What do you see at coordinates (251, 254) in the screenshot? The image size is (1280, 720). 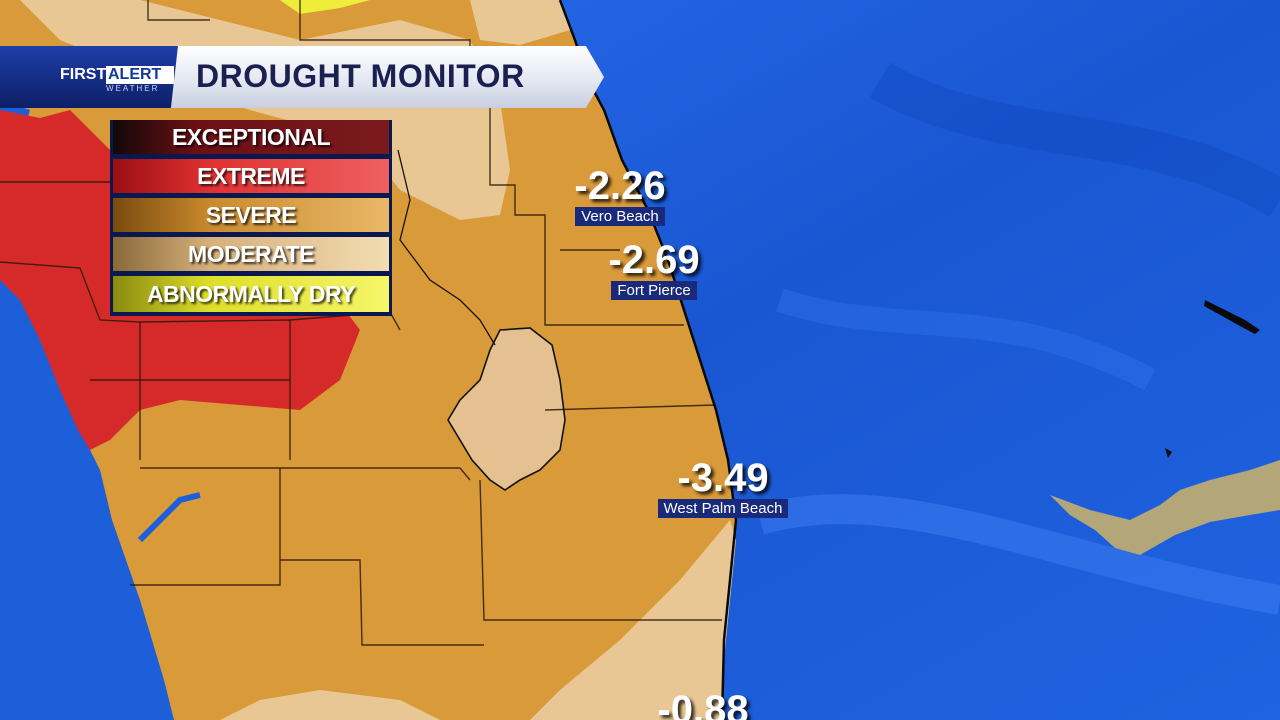 I see `legend-item-moderate: MODERATE` at bounding box center [251, 254].